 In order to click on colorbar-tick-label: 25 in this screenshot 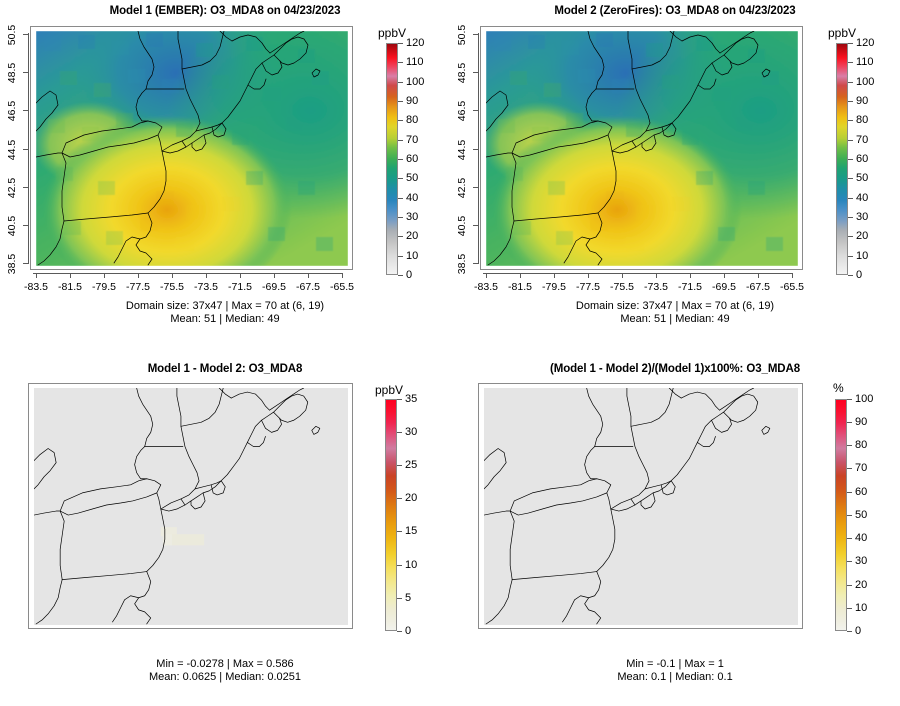, I will do `click(411, 465)`.